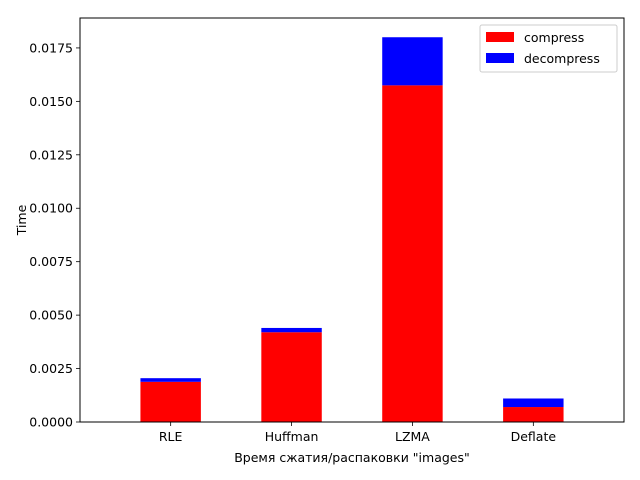  What do you see at coordinates (51, 208) in the screenshot?
I see `y-tick-label: 0.0100` at bounding box center [51, 208].